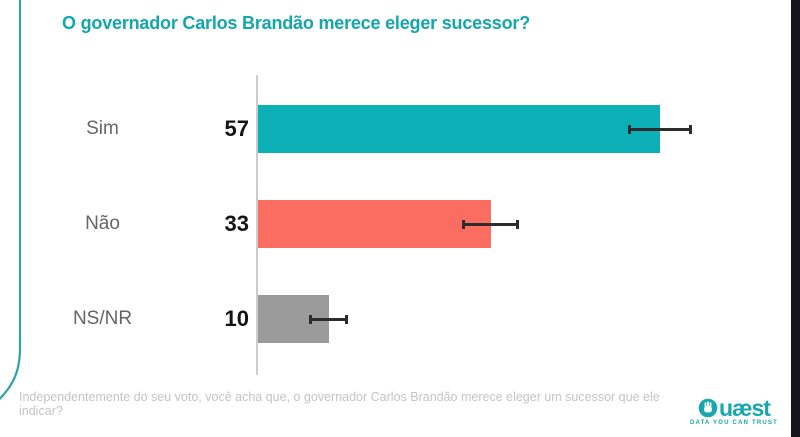  I want to click on category-label: Sim, so click(102, 128).